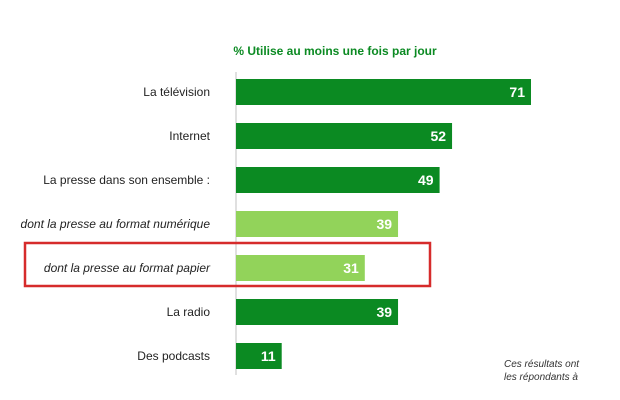 The height and width of the screenshot is (400, 620). What do you see at coordinates (189, 136) in the screenshot?
I see `category-label-1: Internet` at bounding box center [189, 136].